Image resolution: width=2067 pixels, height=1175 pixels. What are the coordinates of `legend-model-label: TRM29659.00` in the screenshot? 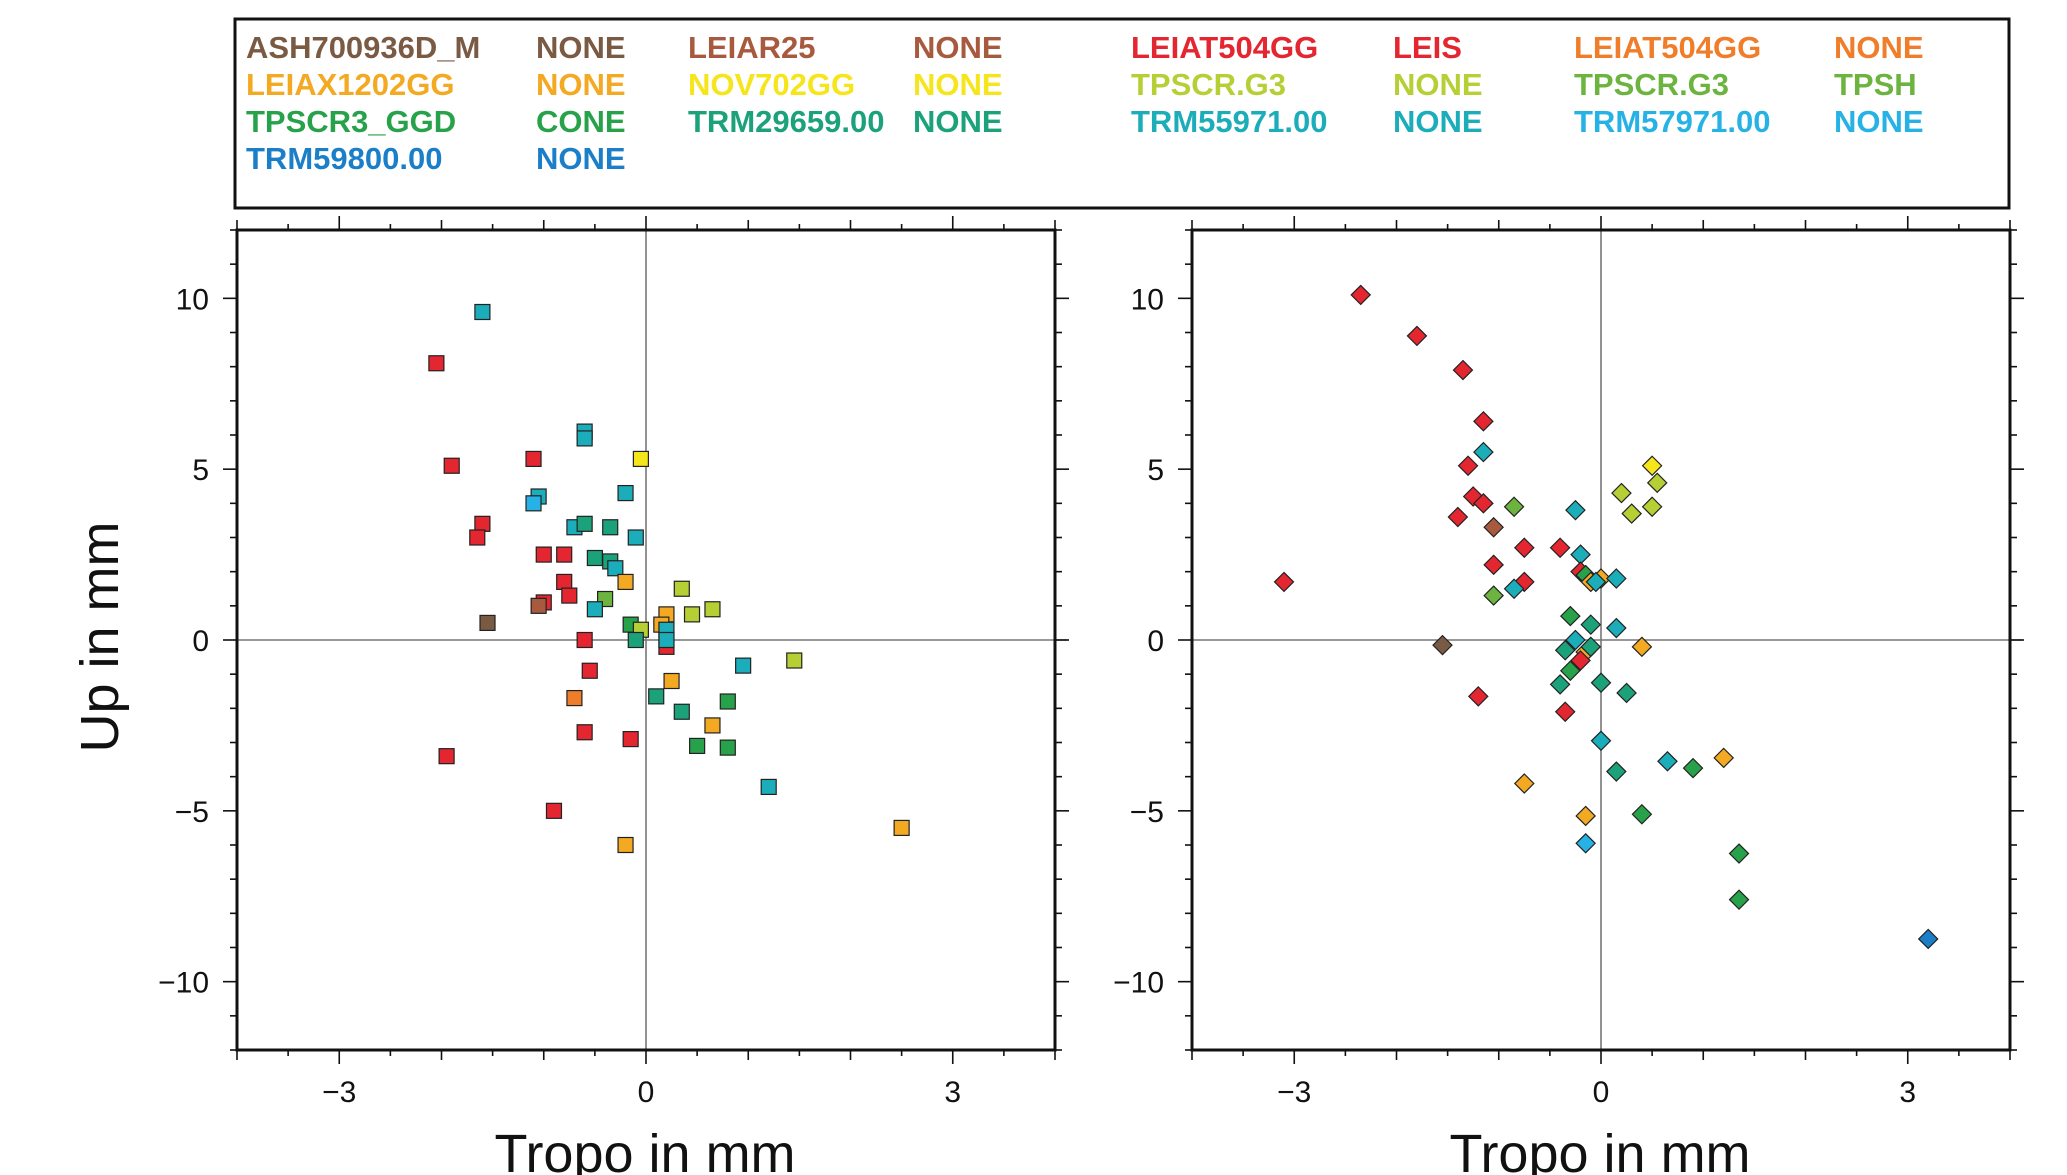 It's located at (786, 121).